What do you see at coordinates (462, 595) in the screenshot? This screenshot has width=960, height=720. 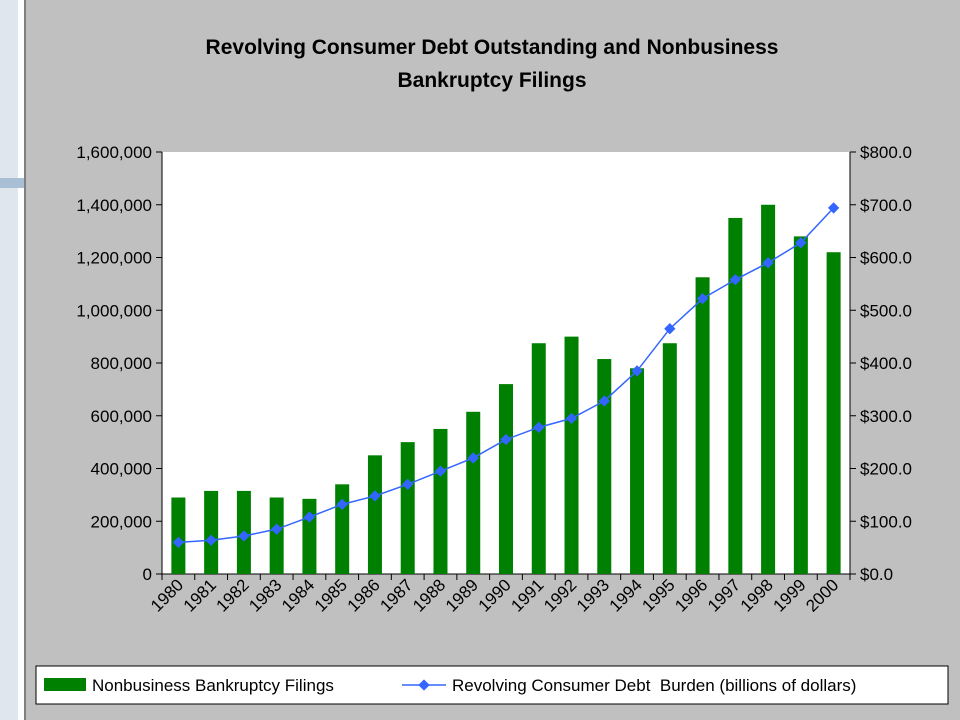 I see `x-tick-label: 1989` at bounding box center [462, 595].